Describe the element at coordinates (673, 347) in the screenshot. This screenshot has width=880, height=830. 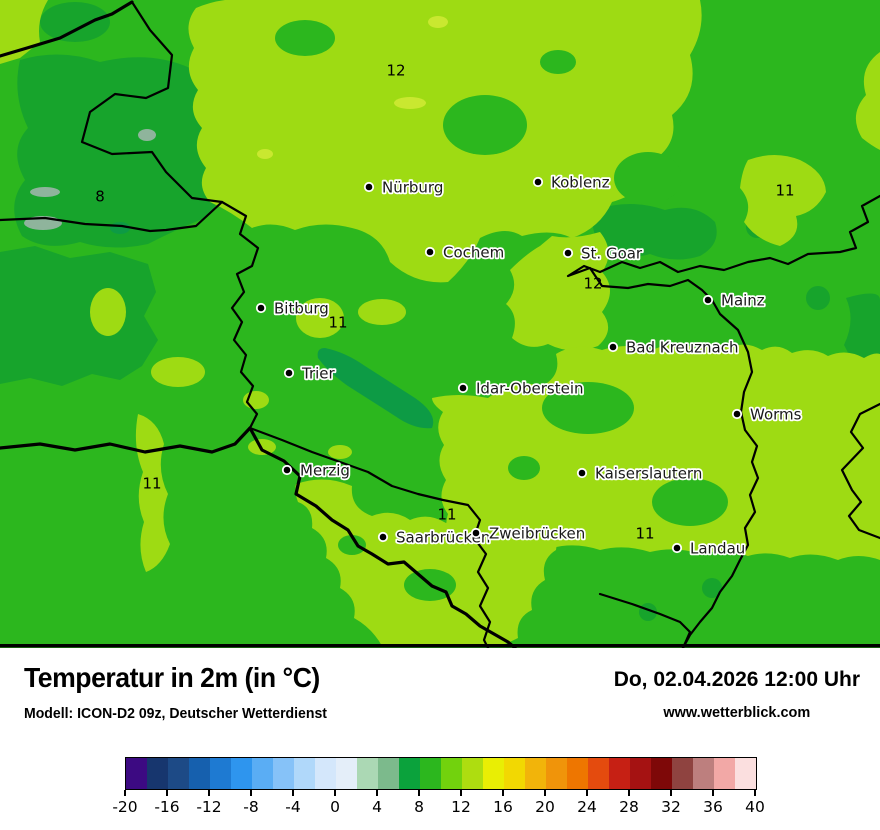
I see `city-marker-bad-kreuznach: Bad Kreuznach` at that location.